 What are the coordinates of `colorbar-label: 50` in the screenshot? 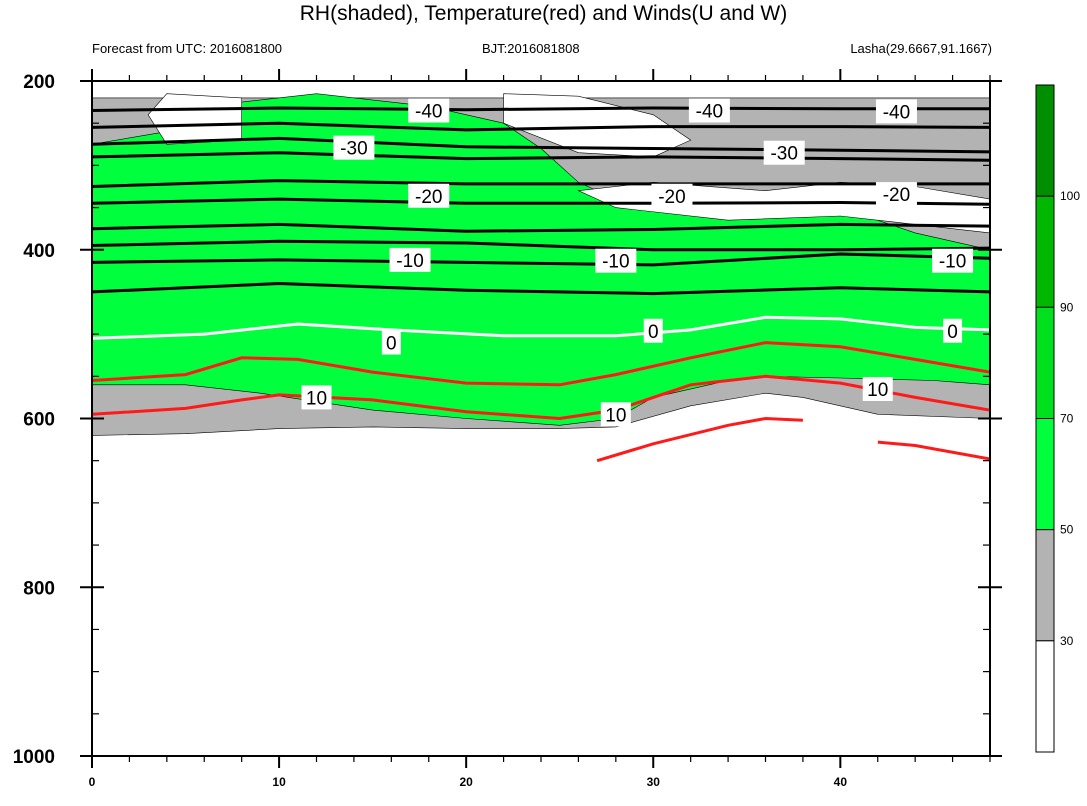 It's located at (1067, 530).